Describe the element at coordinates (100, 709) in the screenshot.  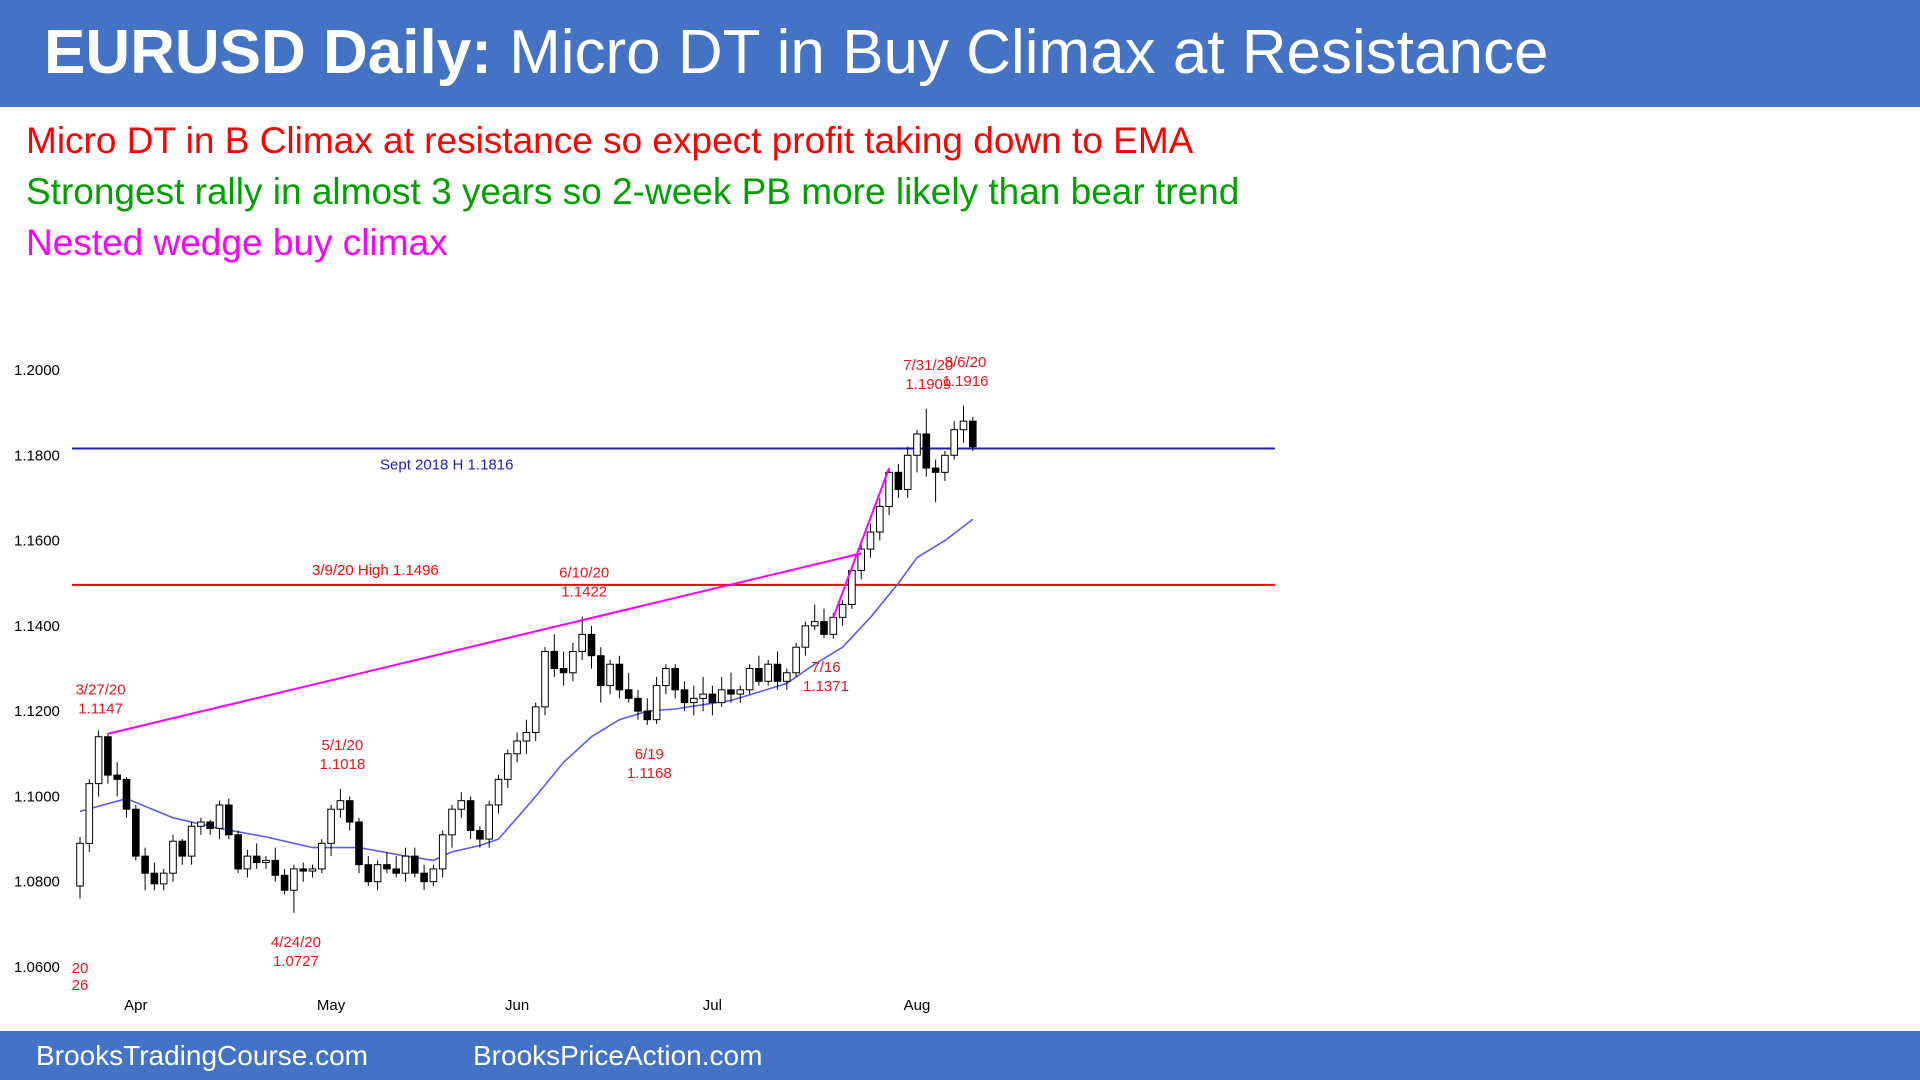
I see `annotation-price: 1.1147` at that location.